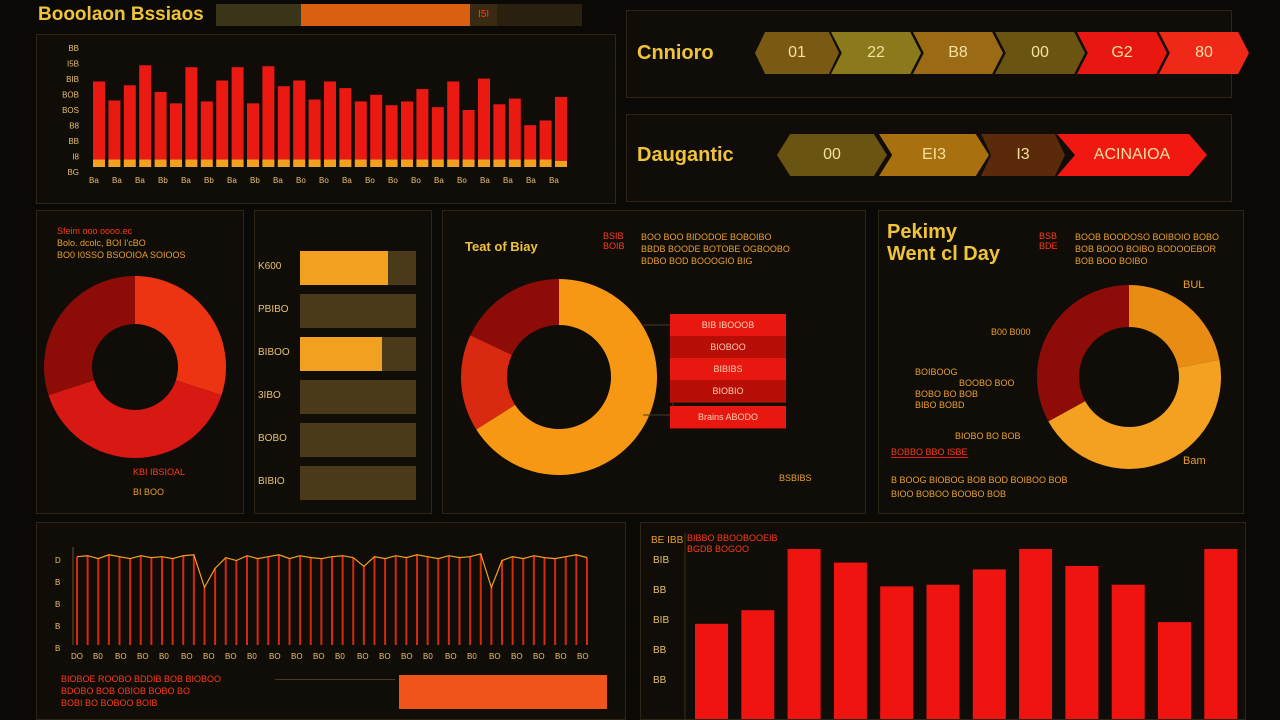 The height and width of the screenshot is (720, 1280). What do you see at coordinates (728, 369) in the screenshot?
I see `center-legend-item: BIBIBS` at bounding box center [728, 369].